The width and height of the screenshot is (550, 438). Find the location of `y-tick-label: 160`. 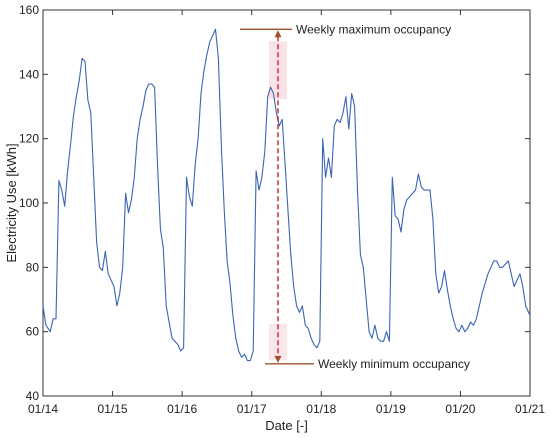

y-tick-label: 160 is located at coordinates (29, 10).